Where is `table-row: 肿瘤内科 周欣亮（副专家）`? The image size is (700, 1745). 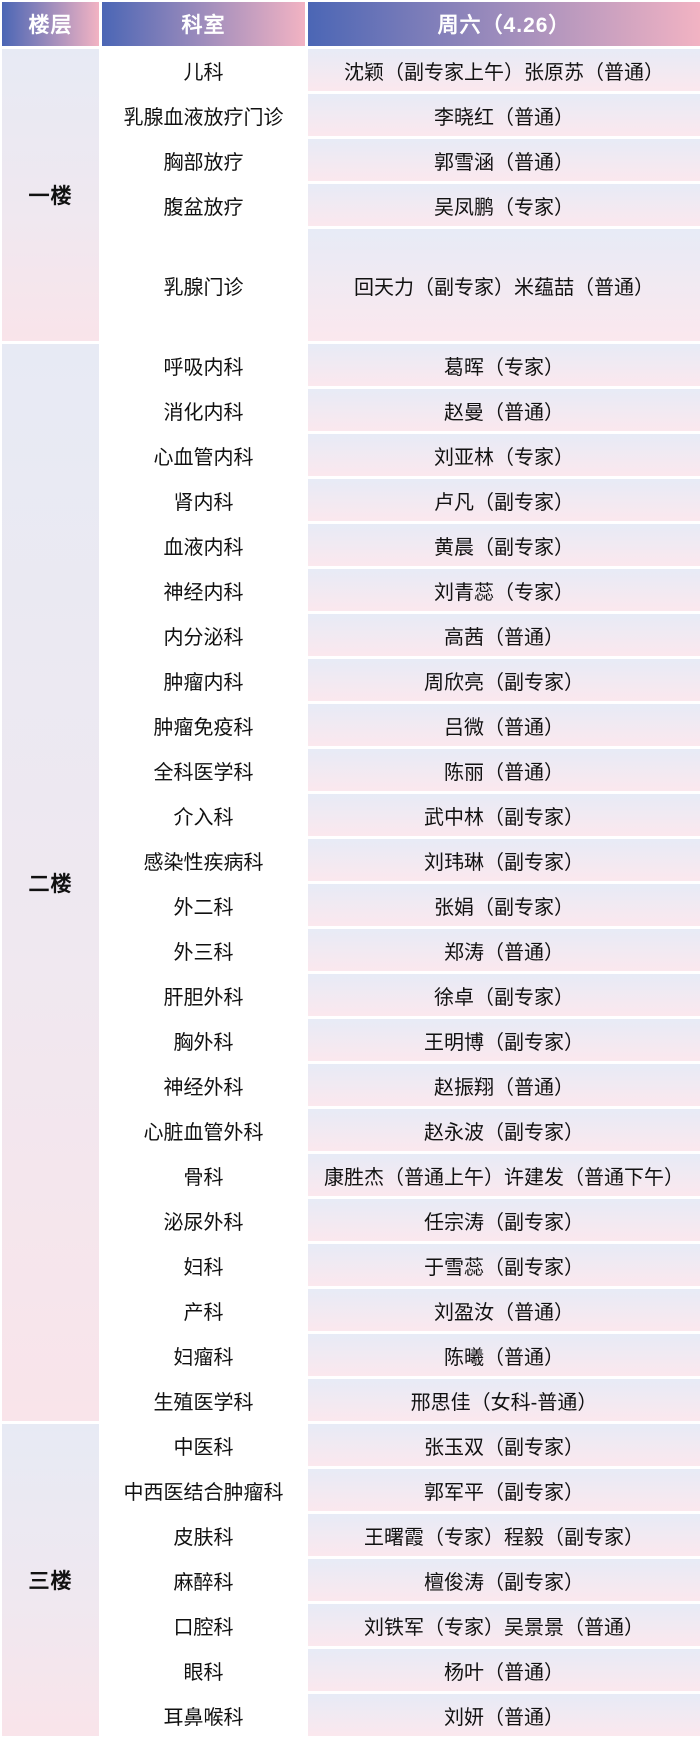 table-row: 肿瘤内科 周欣亮（副专家） is located at coordinates (401, 680).